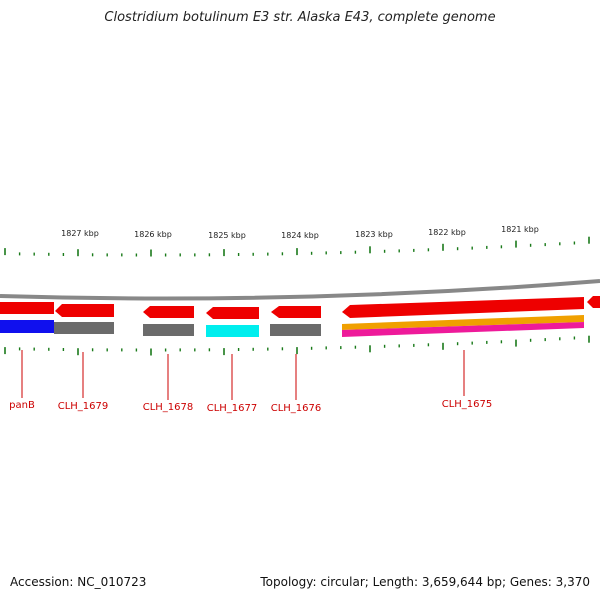 This screenshot has height=600, width=600. Describe the element at coordinates (520, 229) in the screenshot. I see `kbp-label-1821: 1821 kbp` at that location.